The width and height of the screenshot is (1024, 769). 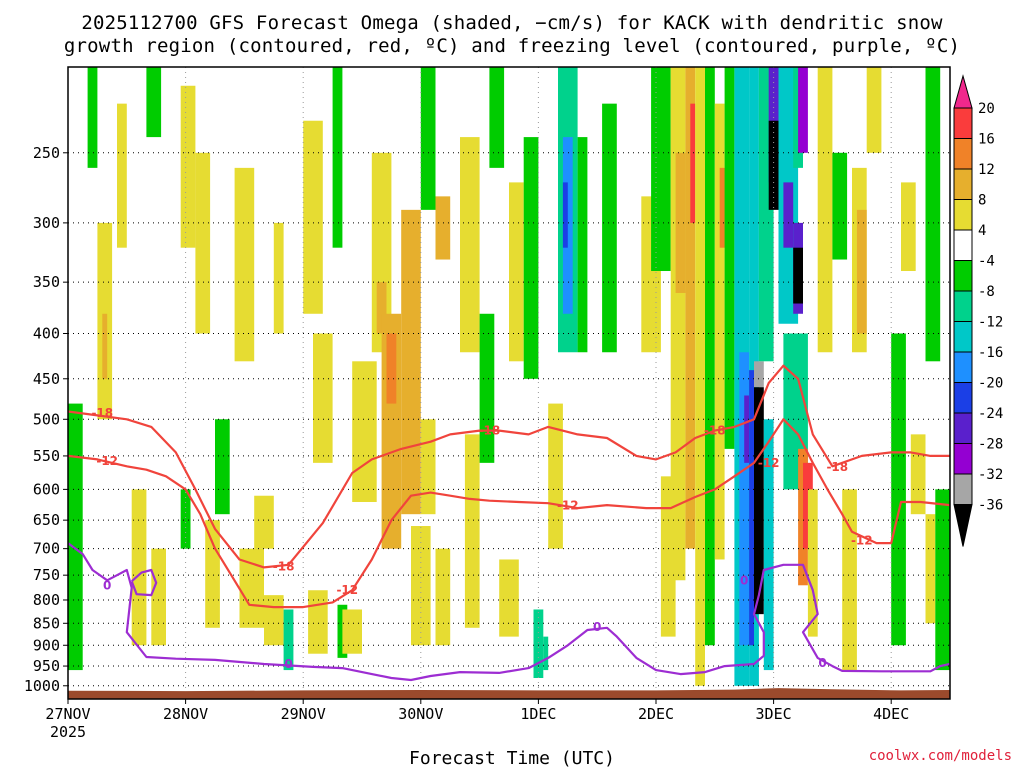 I want to click on x-year-label: 2025, so click(x=68, y=732).